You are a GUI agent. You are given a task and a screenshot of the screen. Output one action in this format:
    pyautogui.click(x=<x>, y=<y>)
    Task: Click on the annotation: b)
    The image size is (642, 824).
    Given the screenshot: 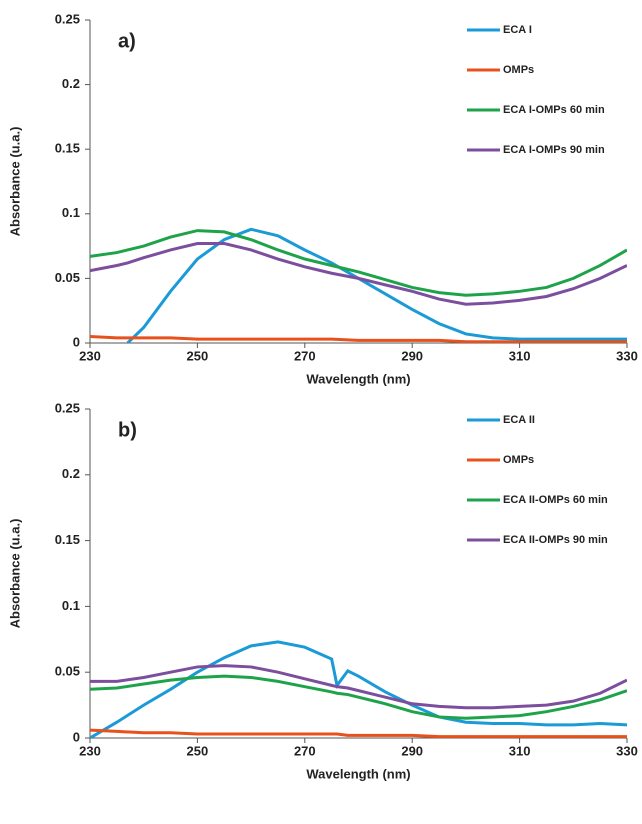 What is the action you would take?
    pyautogui.click(x=127, y=430)
    